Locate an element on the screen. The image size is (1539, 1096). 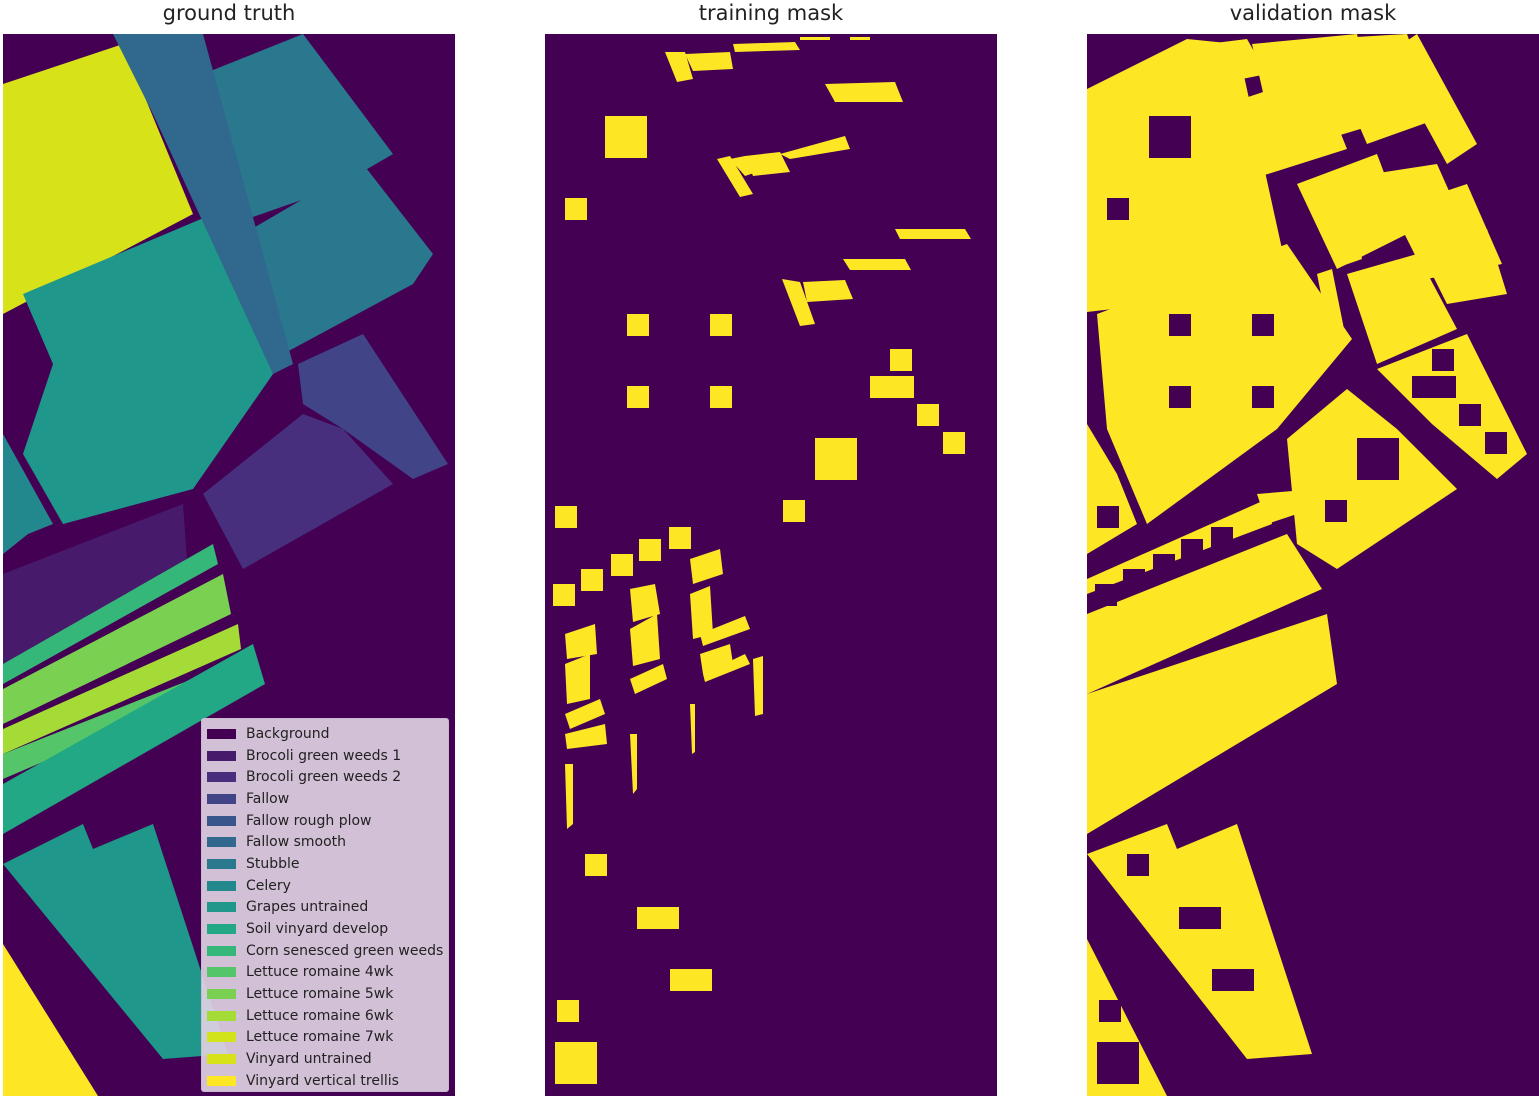
field-grapes-untrained is located at coordinates (148, 369).